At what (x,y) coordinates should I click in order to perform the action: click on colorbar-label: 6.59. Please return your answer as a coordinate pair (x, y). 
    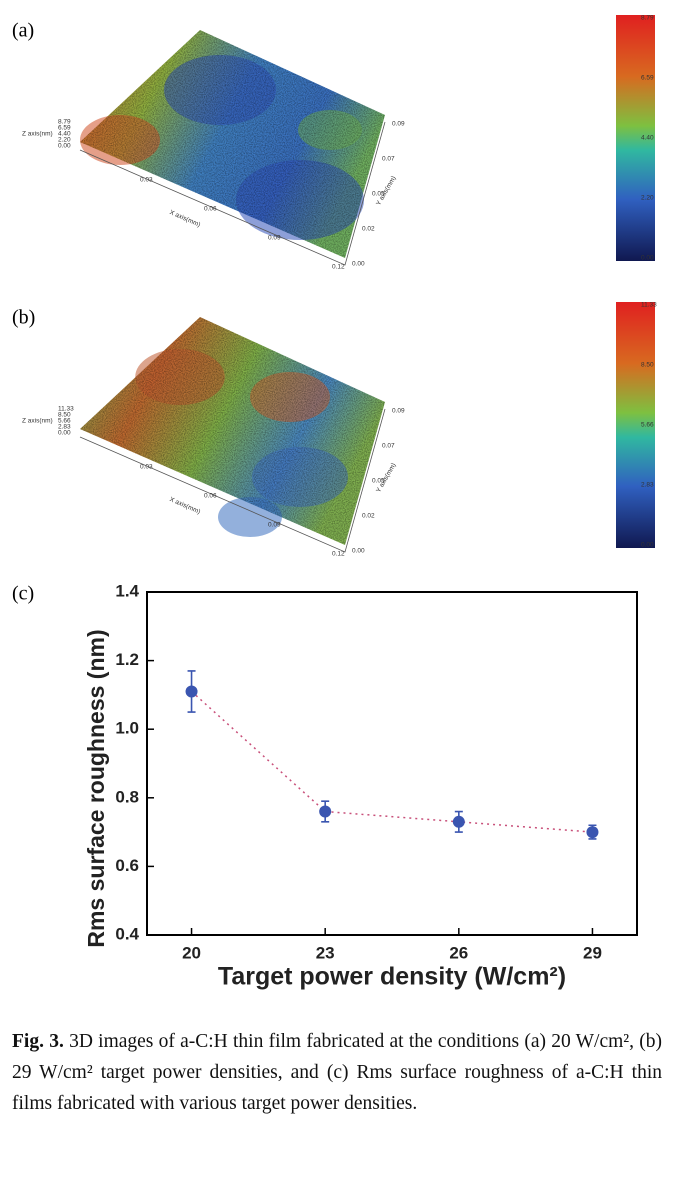
    Looking at the image, I should click on (647, 78).